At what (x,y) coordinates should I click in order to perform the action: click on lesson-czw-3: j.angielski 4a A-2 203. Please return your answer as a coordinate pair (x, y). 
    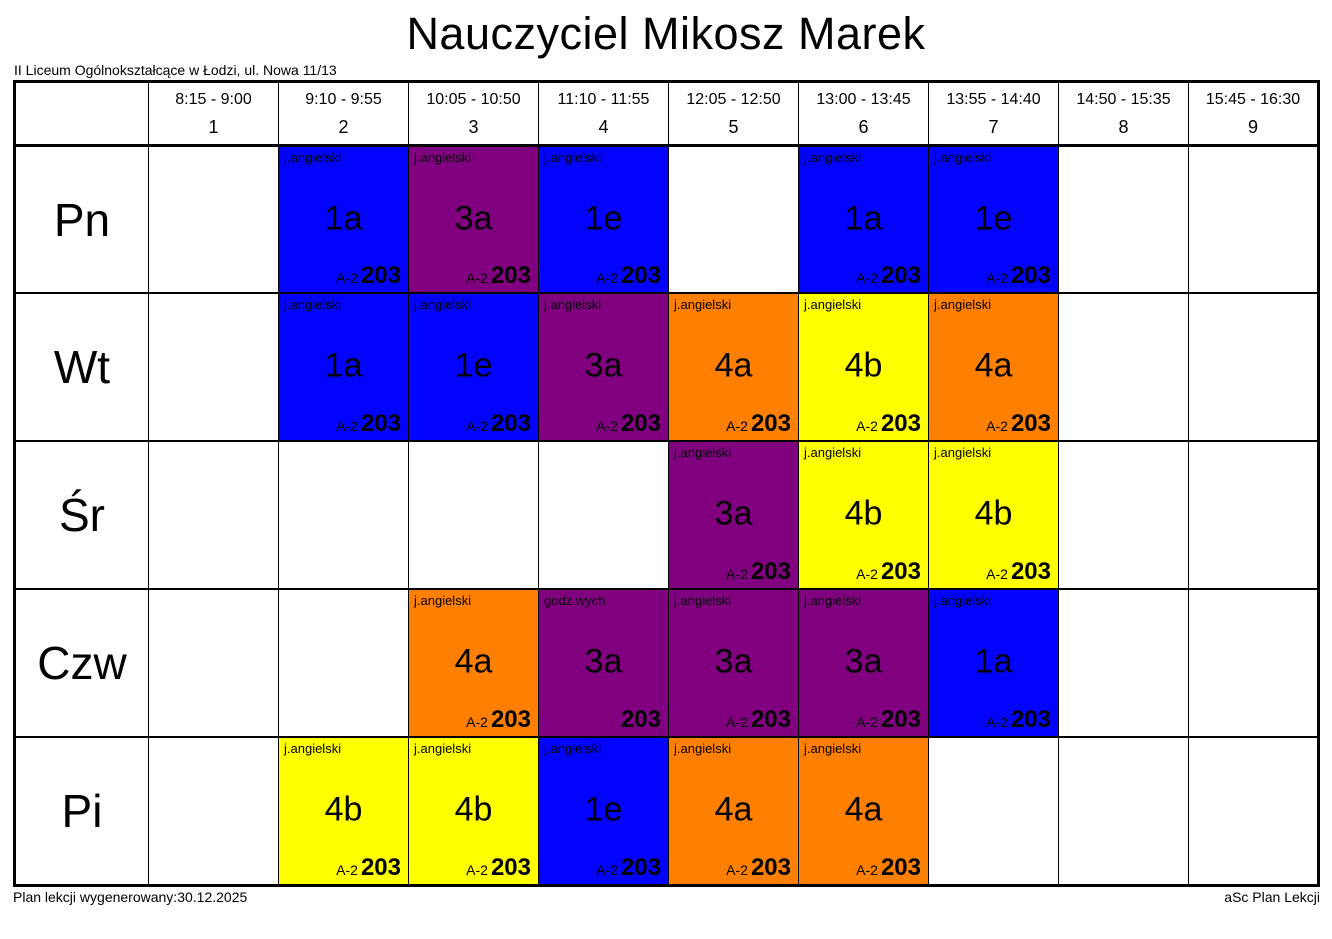
    Looking at the image, I should click on (473, 663).